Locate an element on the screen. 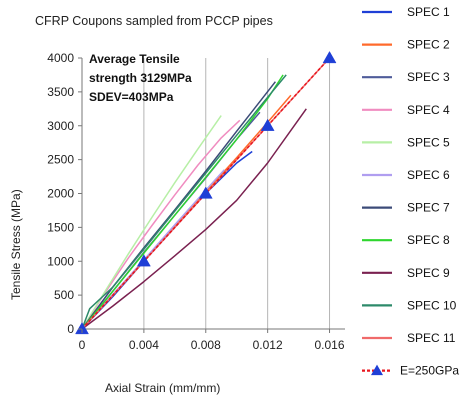  legend-label-9: SPEC 9 is located at coordinates (428, 273).